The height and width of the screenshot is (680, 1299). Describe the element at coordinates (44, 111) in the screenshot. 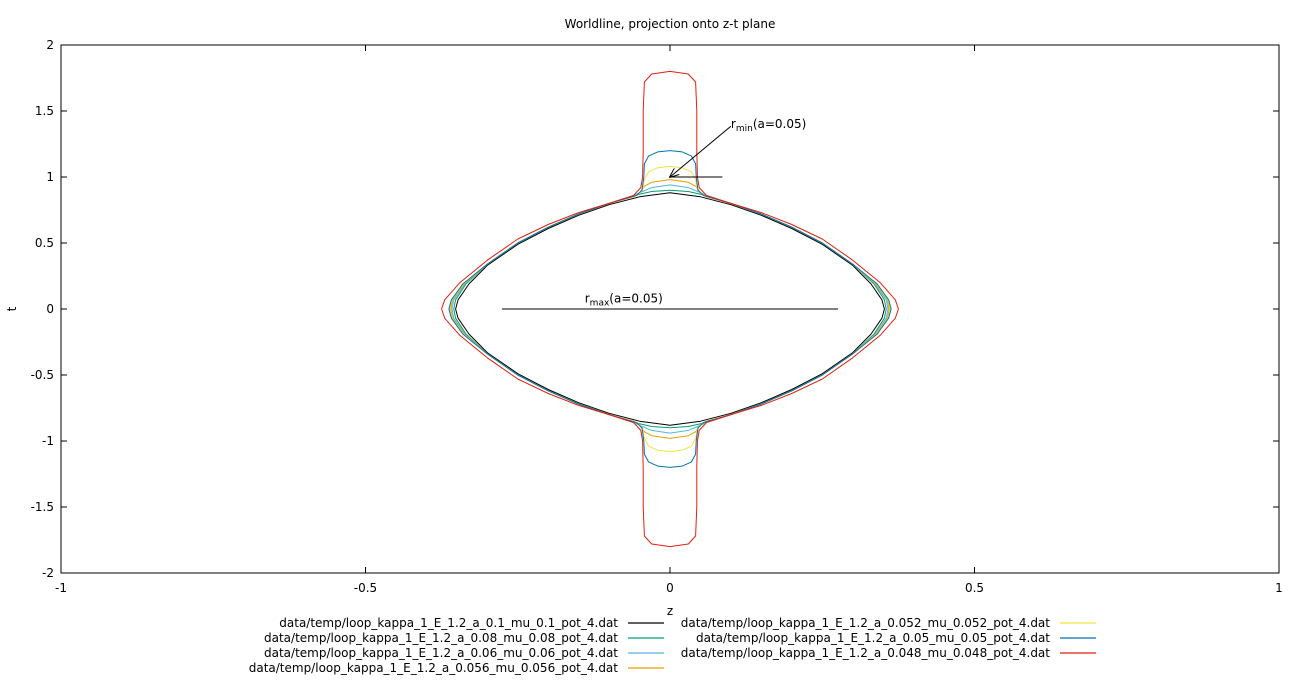

I see `y-tick-label: 1.5` at that location.